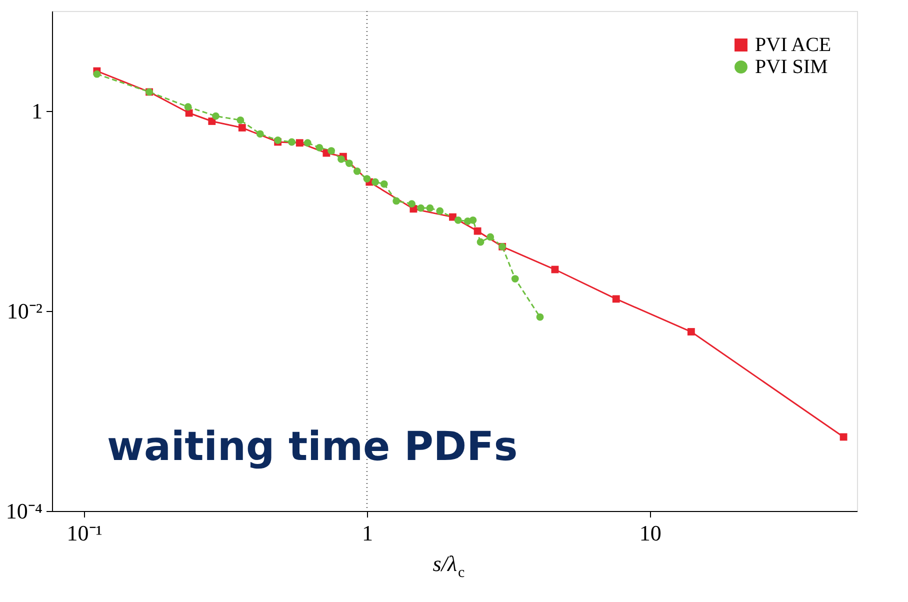 Image resolution: width=908 pixels, height=602 pixels. I want to click on y-tick-label: 10⁻², so click(24, 311).